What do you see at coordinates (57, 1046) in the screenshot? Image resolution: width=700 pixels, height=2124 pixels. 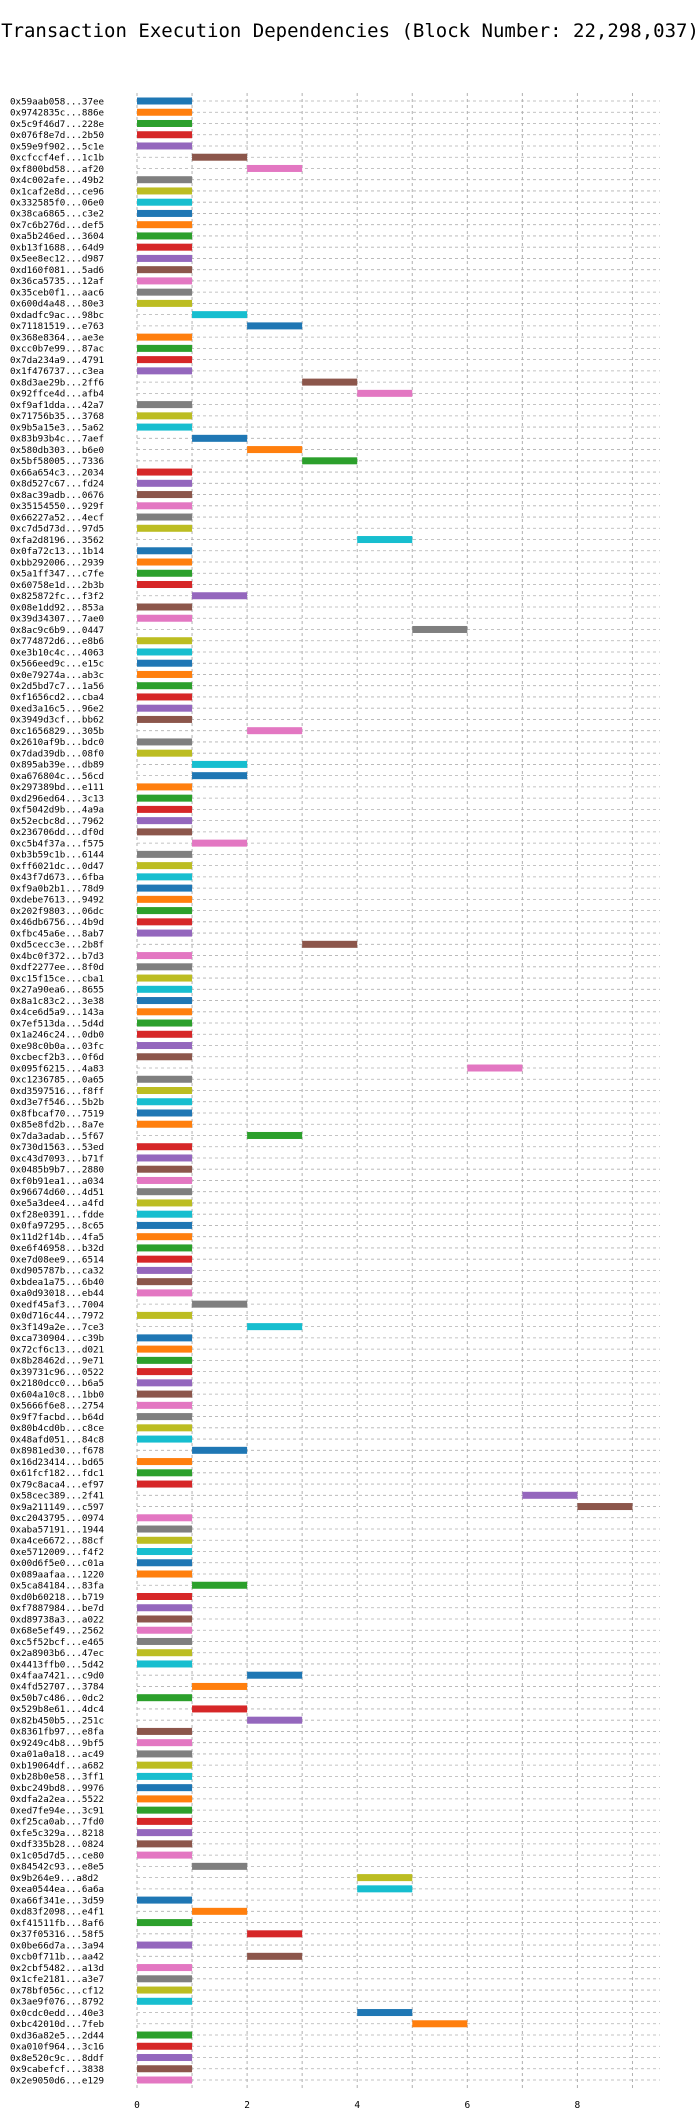 I see `transaction-label: 0xe98c0b0a...03fc` at bounding box center [57, 1046].